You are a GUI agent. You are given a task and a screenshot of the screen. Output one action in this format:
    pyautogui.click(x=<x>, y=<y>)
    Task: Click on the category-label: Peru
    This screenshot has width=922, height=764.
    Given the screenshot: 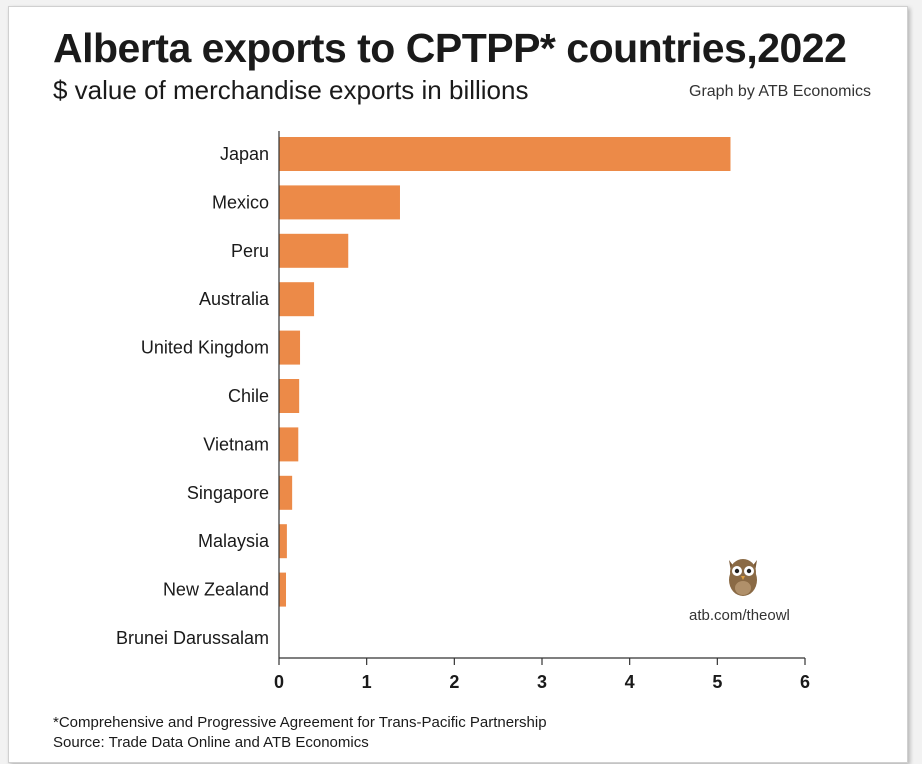 What is the action you would take?
    pyautogui.click(x=250, y=251)
    